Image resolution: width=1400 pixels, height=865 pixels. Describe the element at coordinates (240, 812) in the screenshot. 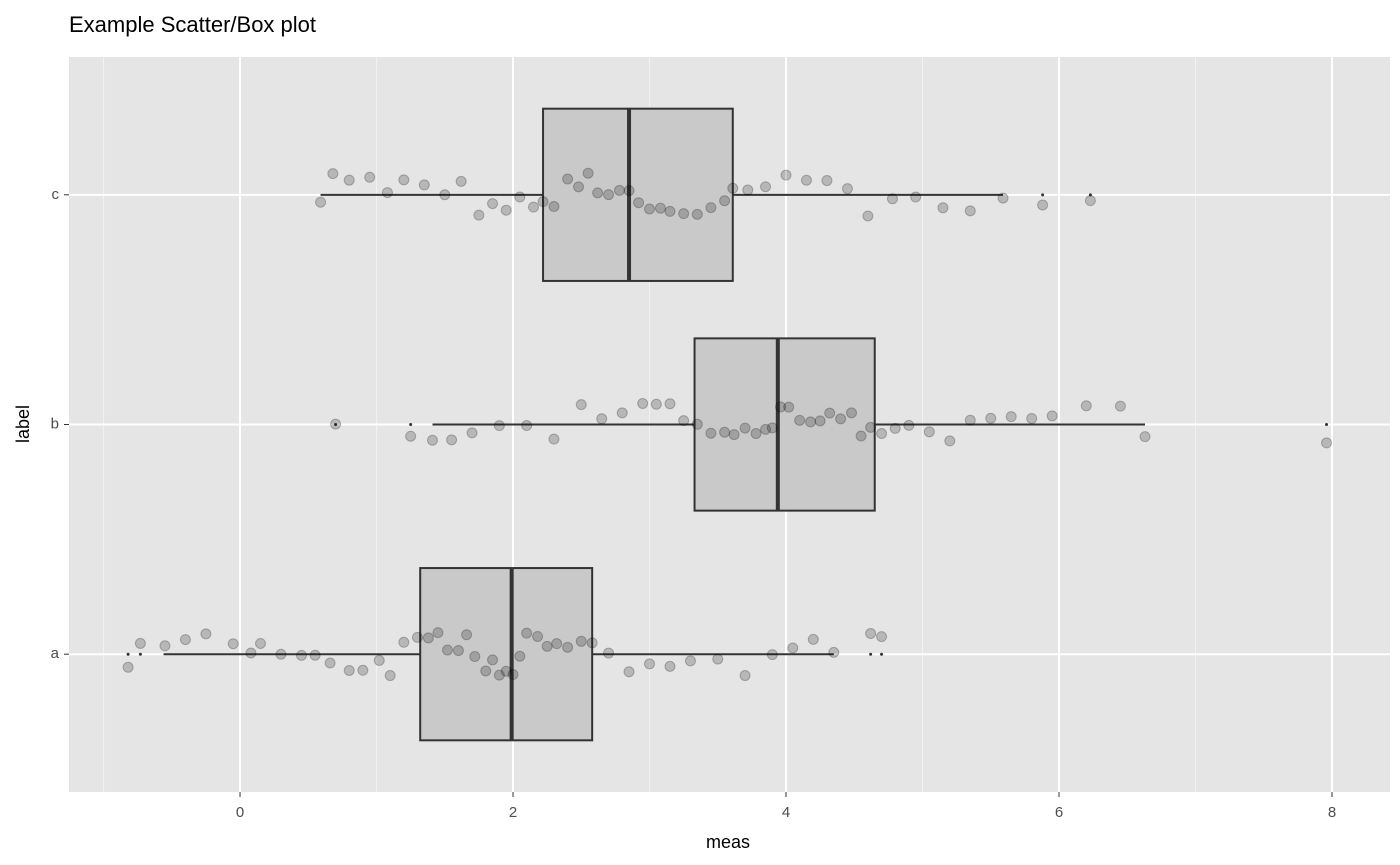

I see `x-tick-label: 0` at that location.